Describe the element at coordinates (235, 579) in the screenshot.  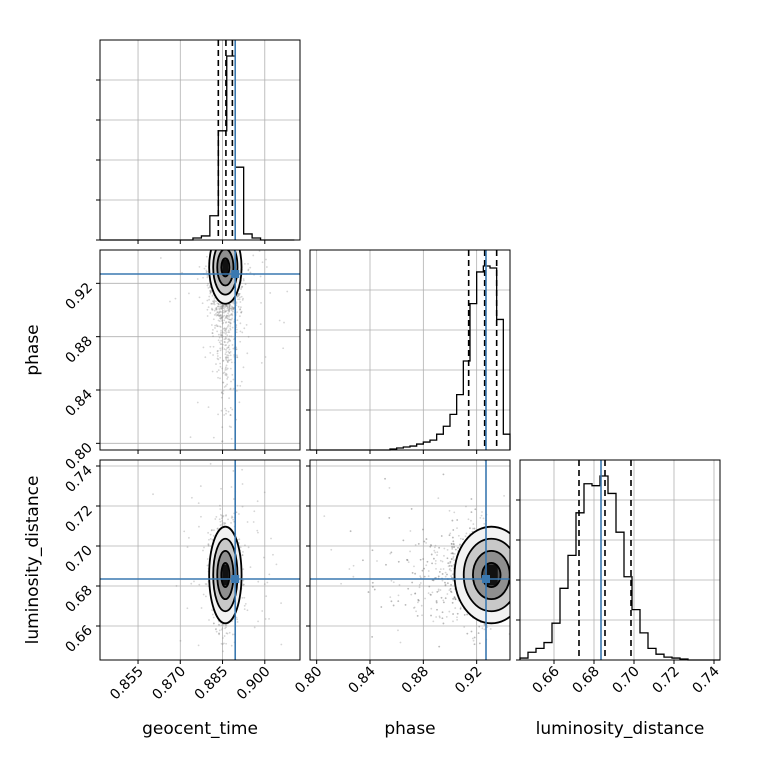
I see `truth-marker` at that location.